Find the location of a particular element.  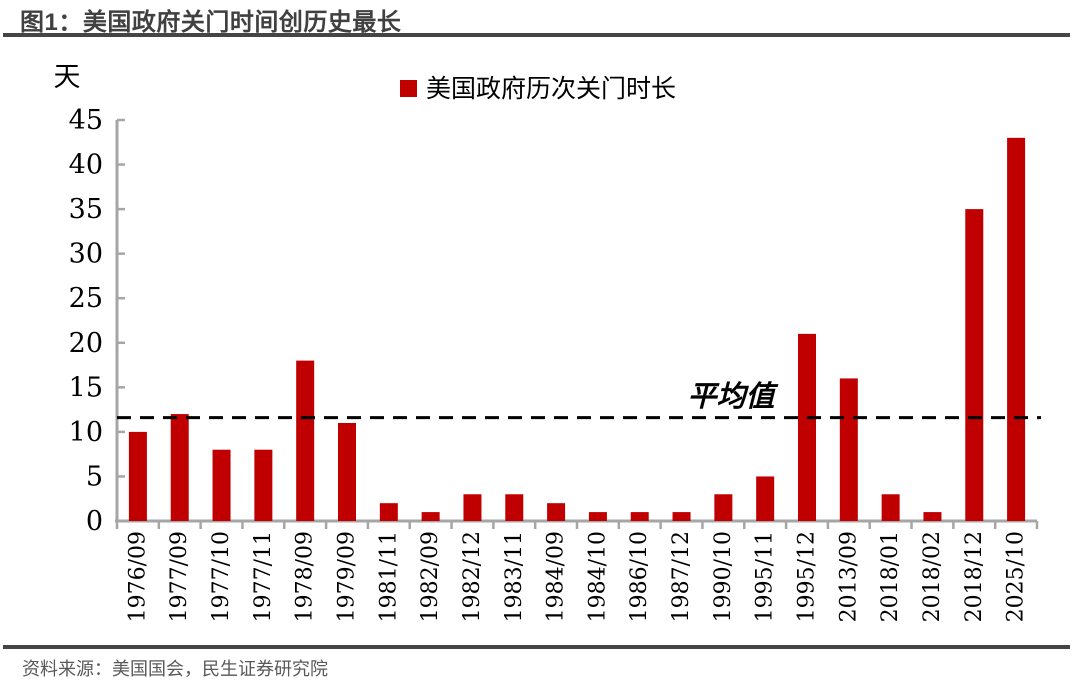

source-note: 资料来源：美国国会，民生证券研究院 is located at coordinates (175, 669).